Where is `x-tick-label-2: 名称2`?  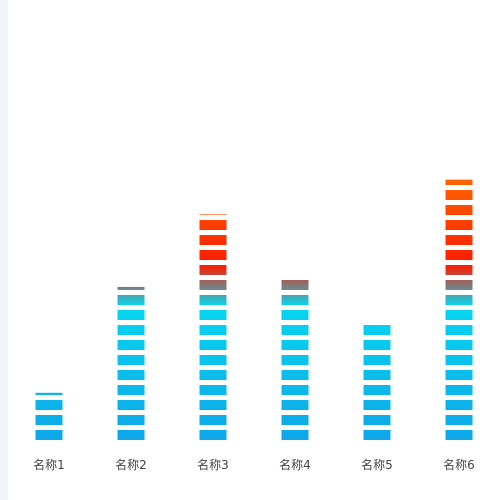
x-tick-label-2: 名称2 is located at coordinates (131, 464).